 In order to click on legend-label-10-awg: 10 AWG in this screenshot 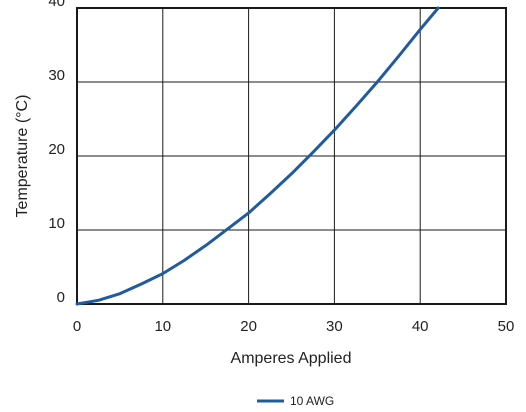, I will do `click(312, 401)`.